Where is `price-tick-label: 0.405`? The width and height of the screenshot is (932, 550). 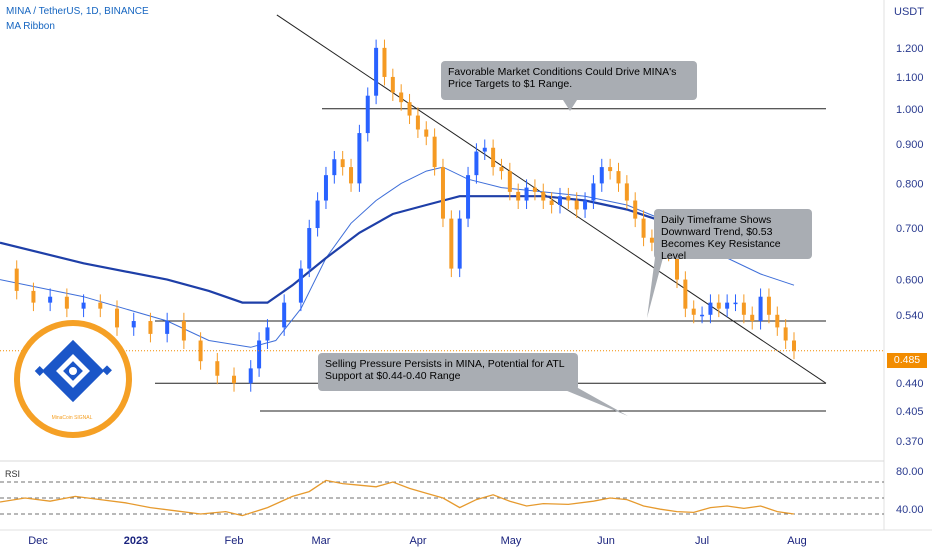 price-tick-label: 0.405 is located at coordinates (910, 412).